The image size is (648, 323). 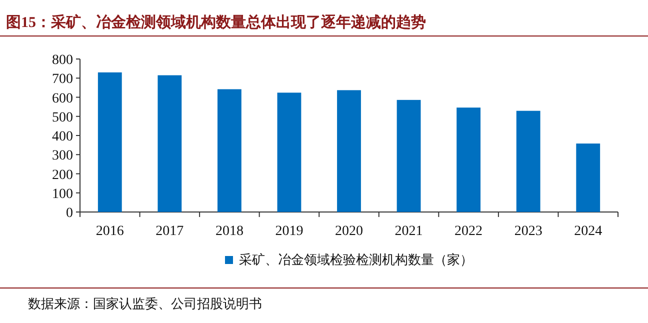 What do you see at coordinates (588, 231) in the screenshot?
I see `x-tick-label: 2024` at bounding box center [588, 231].